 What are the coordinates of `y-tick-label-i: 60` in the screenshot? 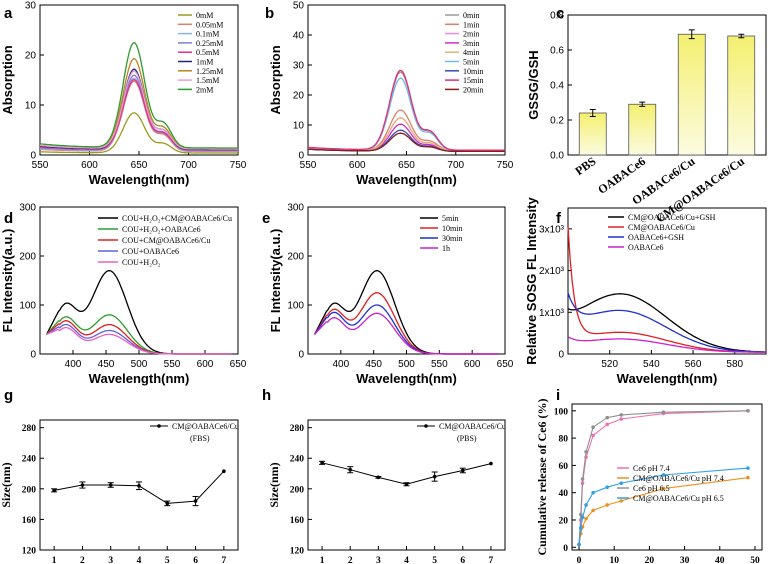 It's located at (564, 467).